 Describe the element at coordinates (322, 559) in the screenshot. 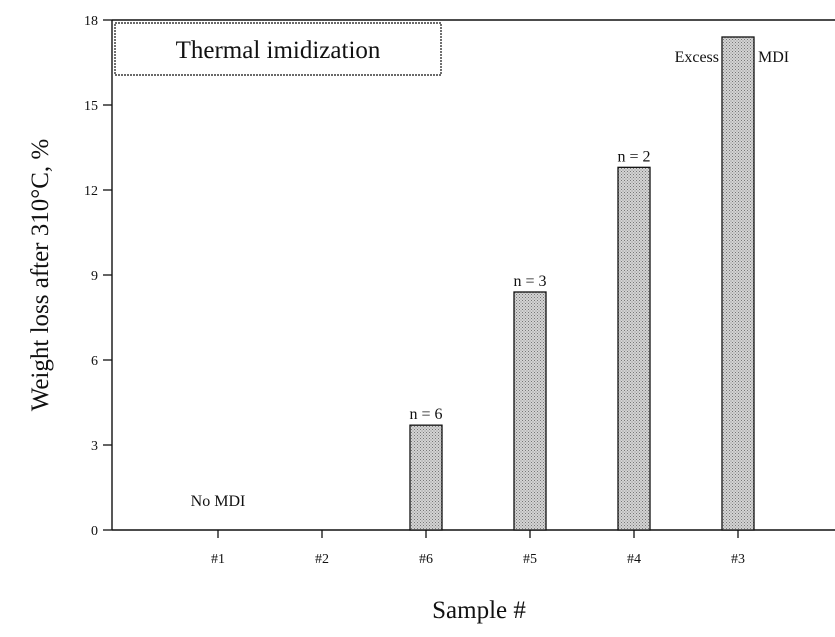

I see `x-tick-label: #2` at that location.